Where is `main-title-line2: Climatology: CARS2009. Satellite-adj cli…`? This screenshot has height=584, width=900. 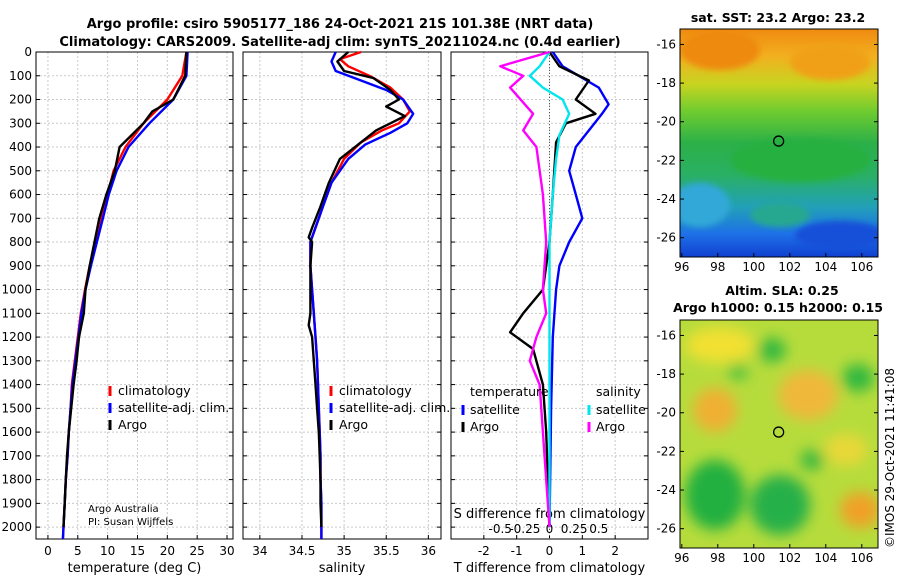
main-title-line2: Climatology: CARS2009. Satellite-adj cli… is located at coordinates (339, 42).